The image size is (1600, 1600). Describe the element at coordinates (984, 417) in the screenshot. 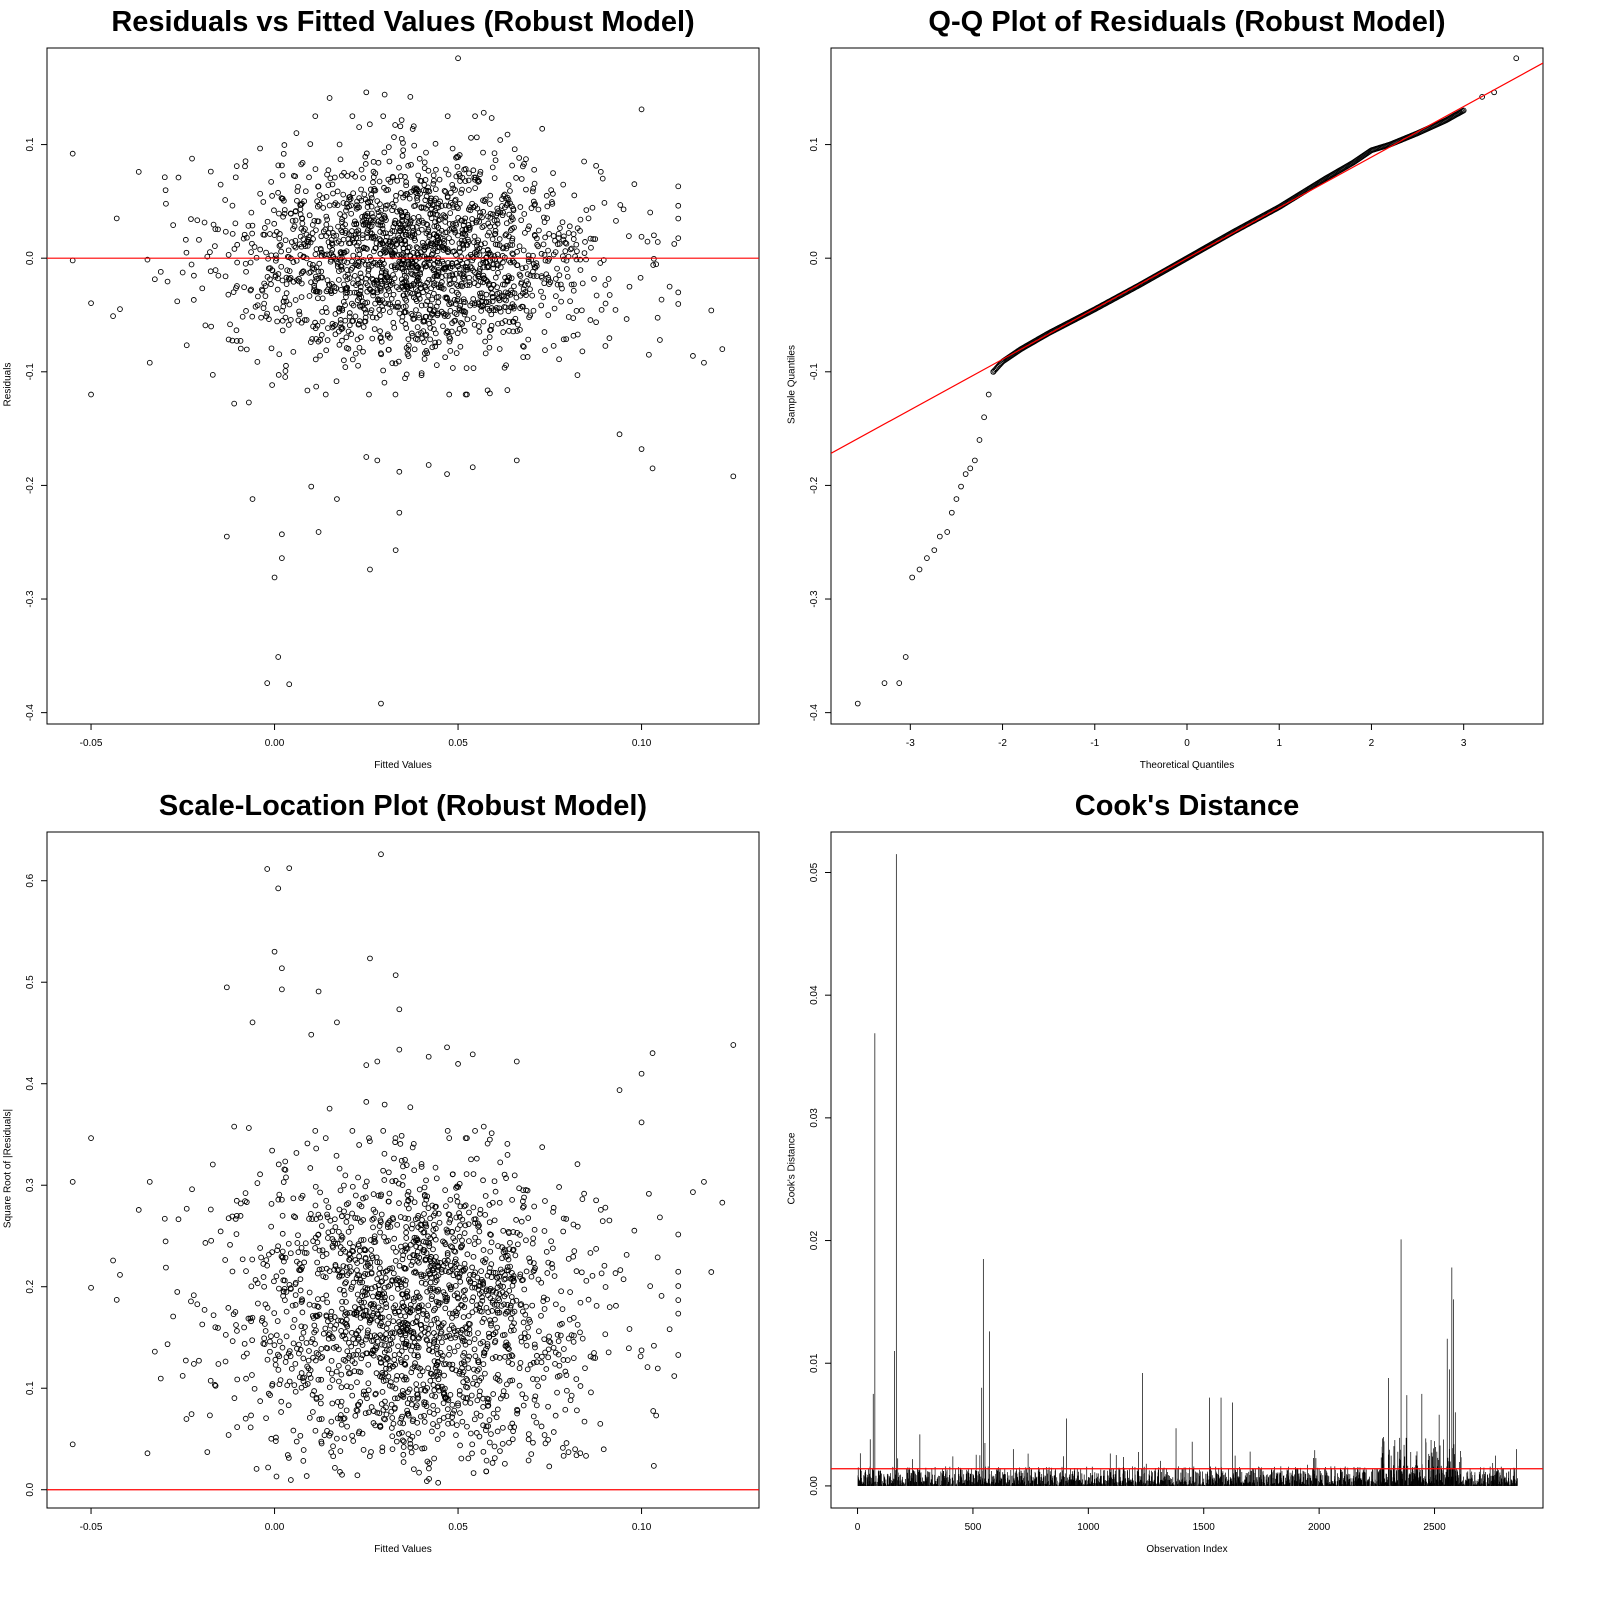

I see `qq-point` at that location.